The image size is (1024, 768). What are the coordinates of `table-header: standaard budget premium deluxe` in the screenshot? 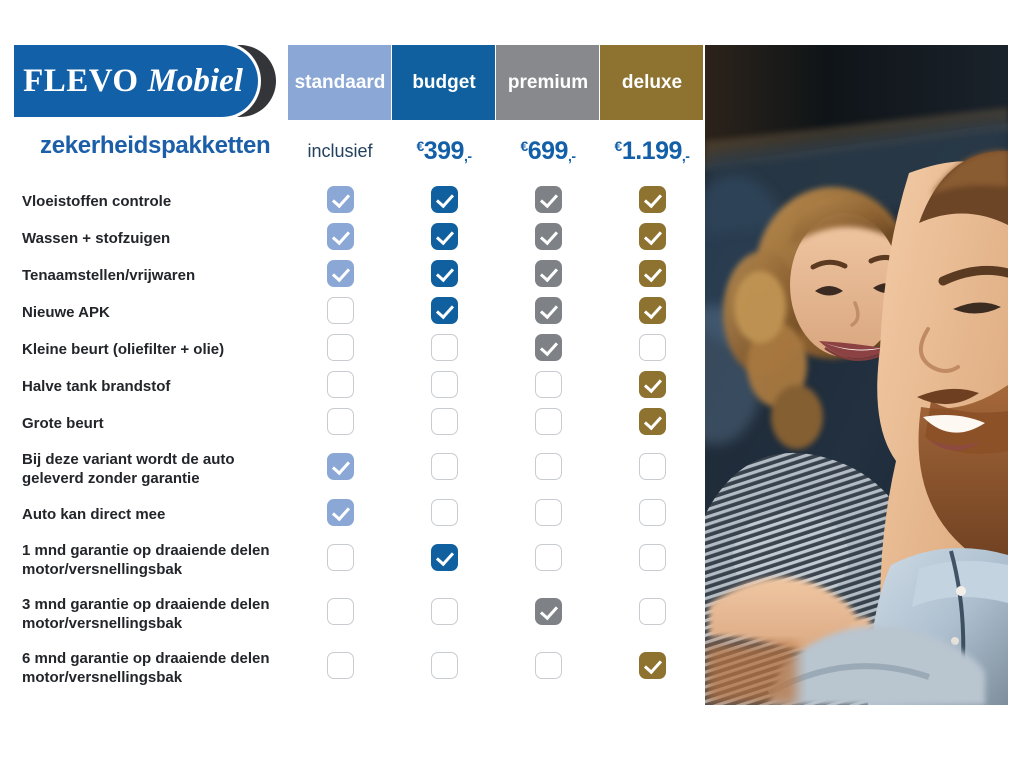 It's located at (363, 82).